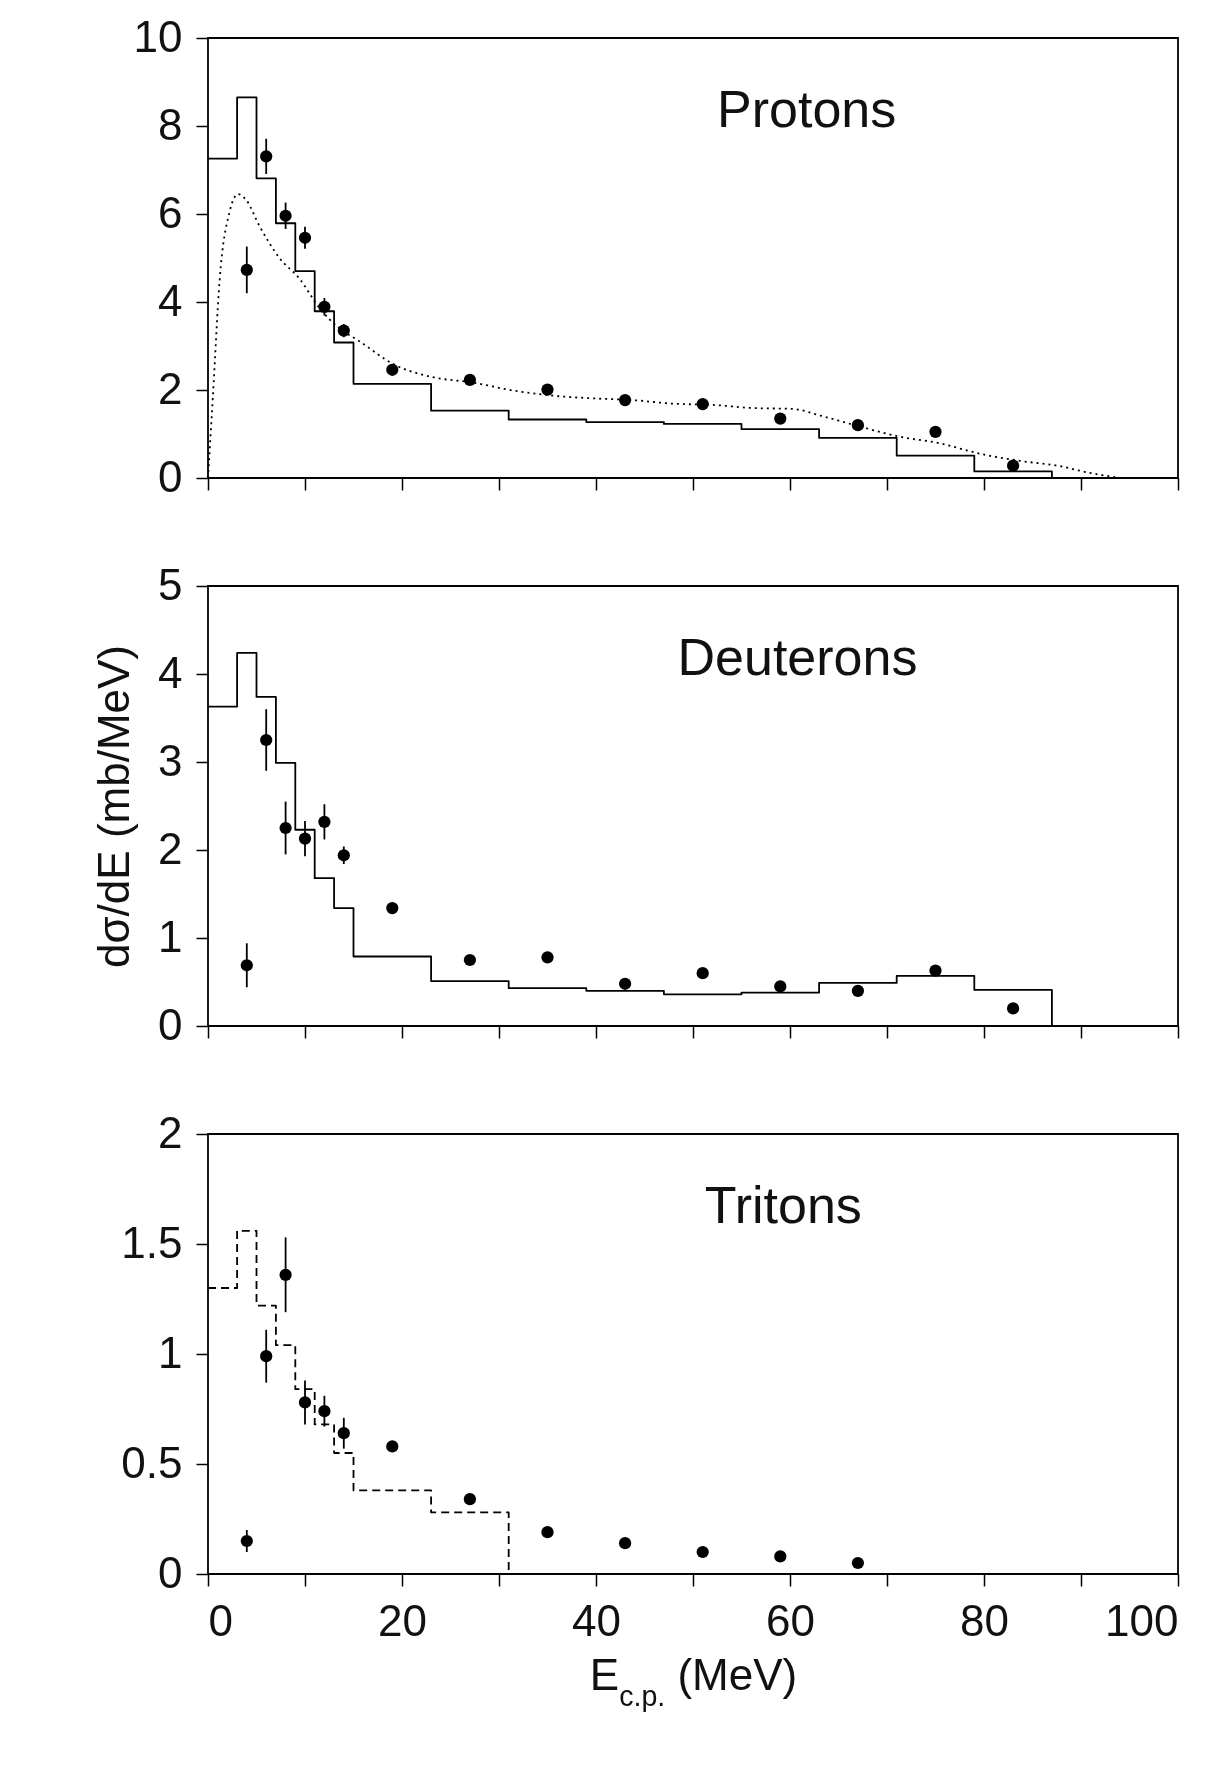 The height and width of the screenshot is (1769, 1225). I want to click on x-tick-label: 0, so click(220, 1620).